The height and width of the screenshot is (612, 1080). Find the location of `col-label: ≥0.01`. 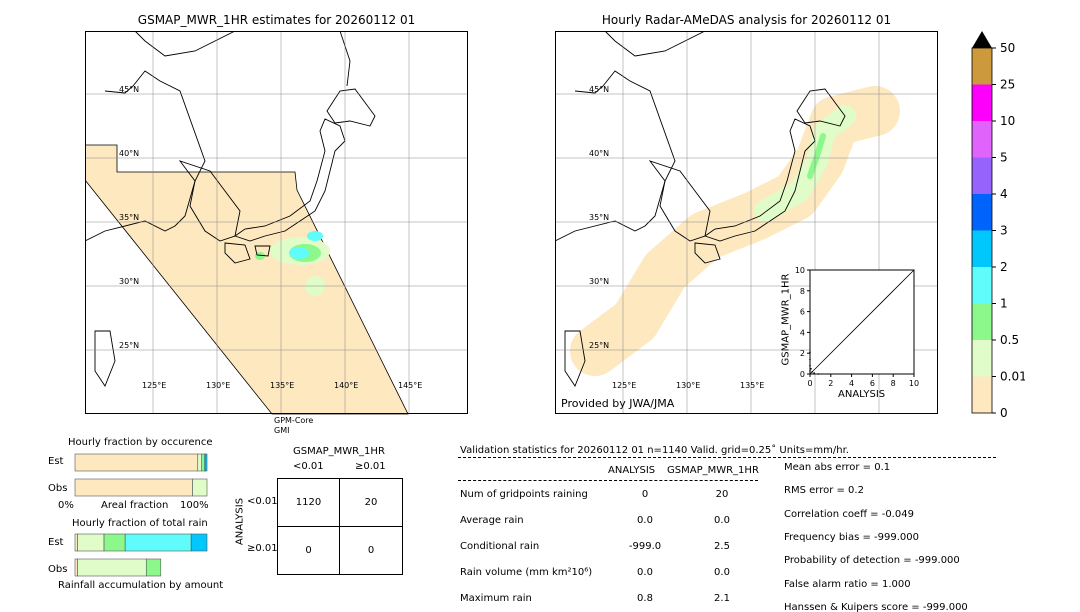

col-label: ≥0.01 is located at coordinates (370, 466).